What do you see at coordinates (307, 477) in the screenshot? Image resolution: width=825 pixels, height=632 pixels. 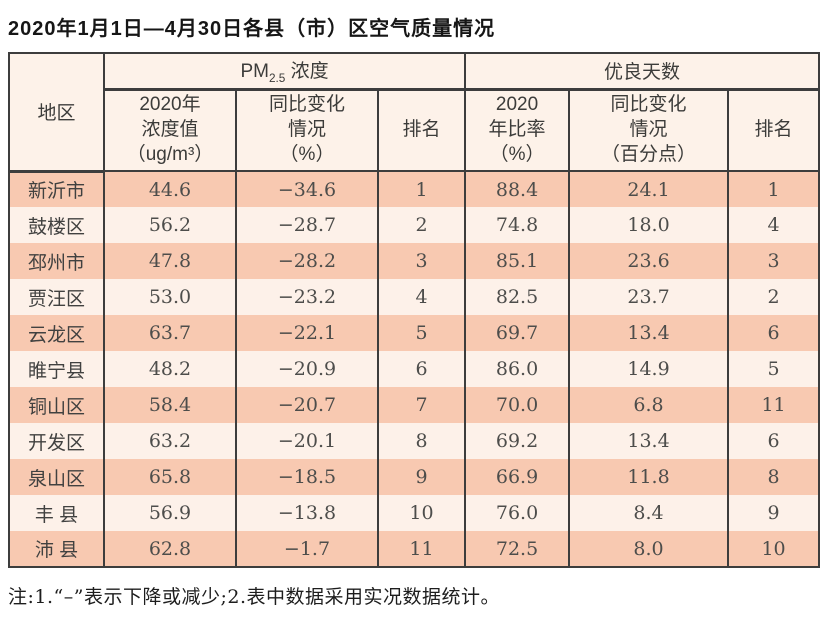 I see `pm-change-cell: −18.5` at bounding box center [307, 477].